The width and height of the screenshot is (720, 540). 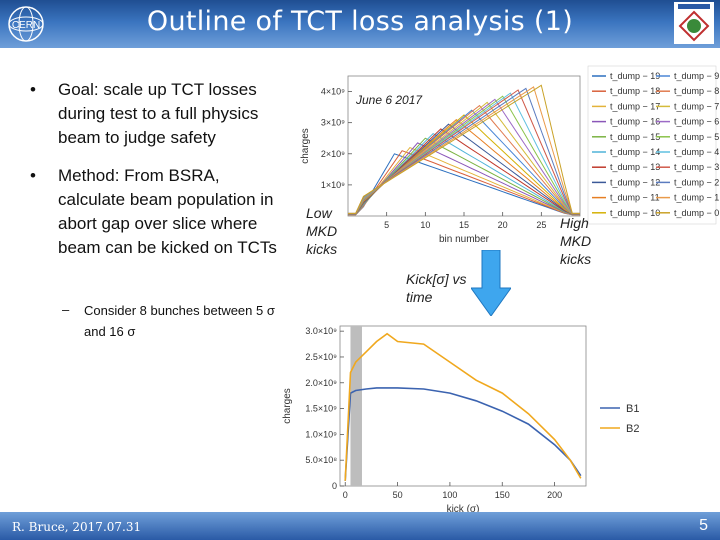 What do you see at coordinates (635, 137) in the screenshot?
I see `legend-entry: t_dump − 15` at bounding box center [635, 137].